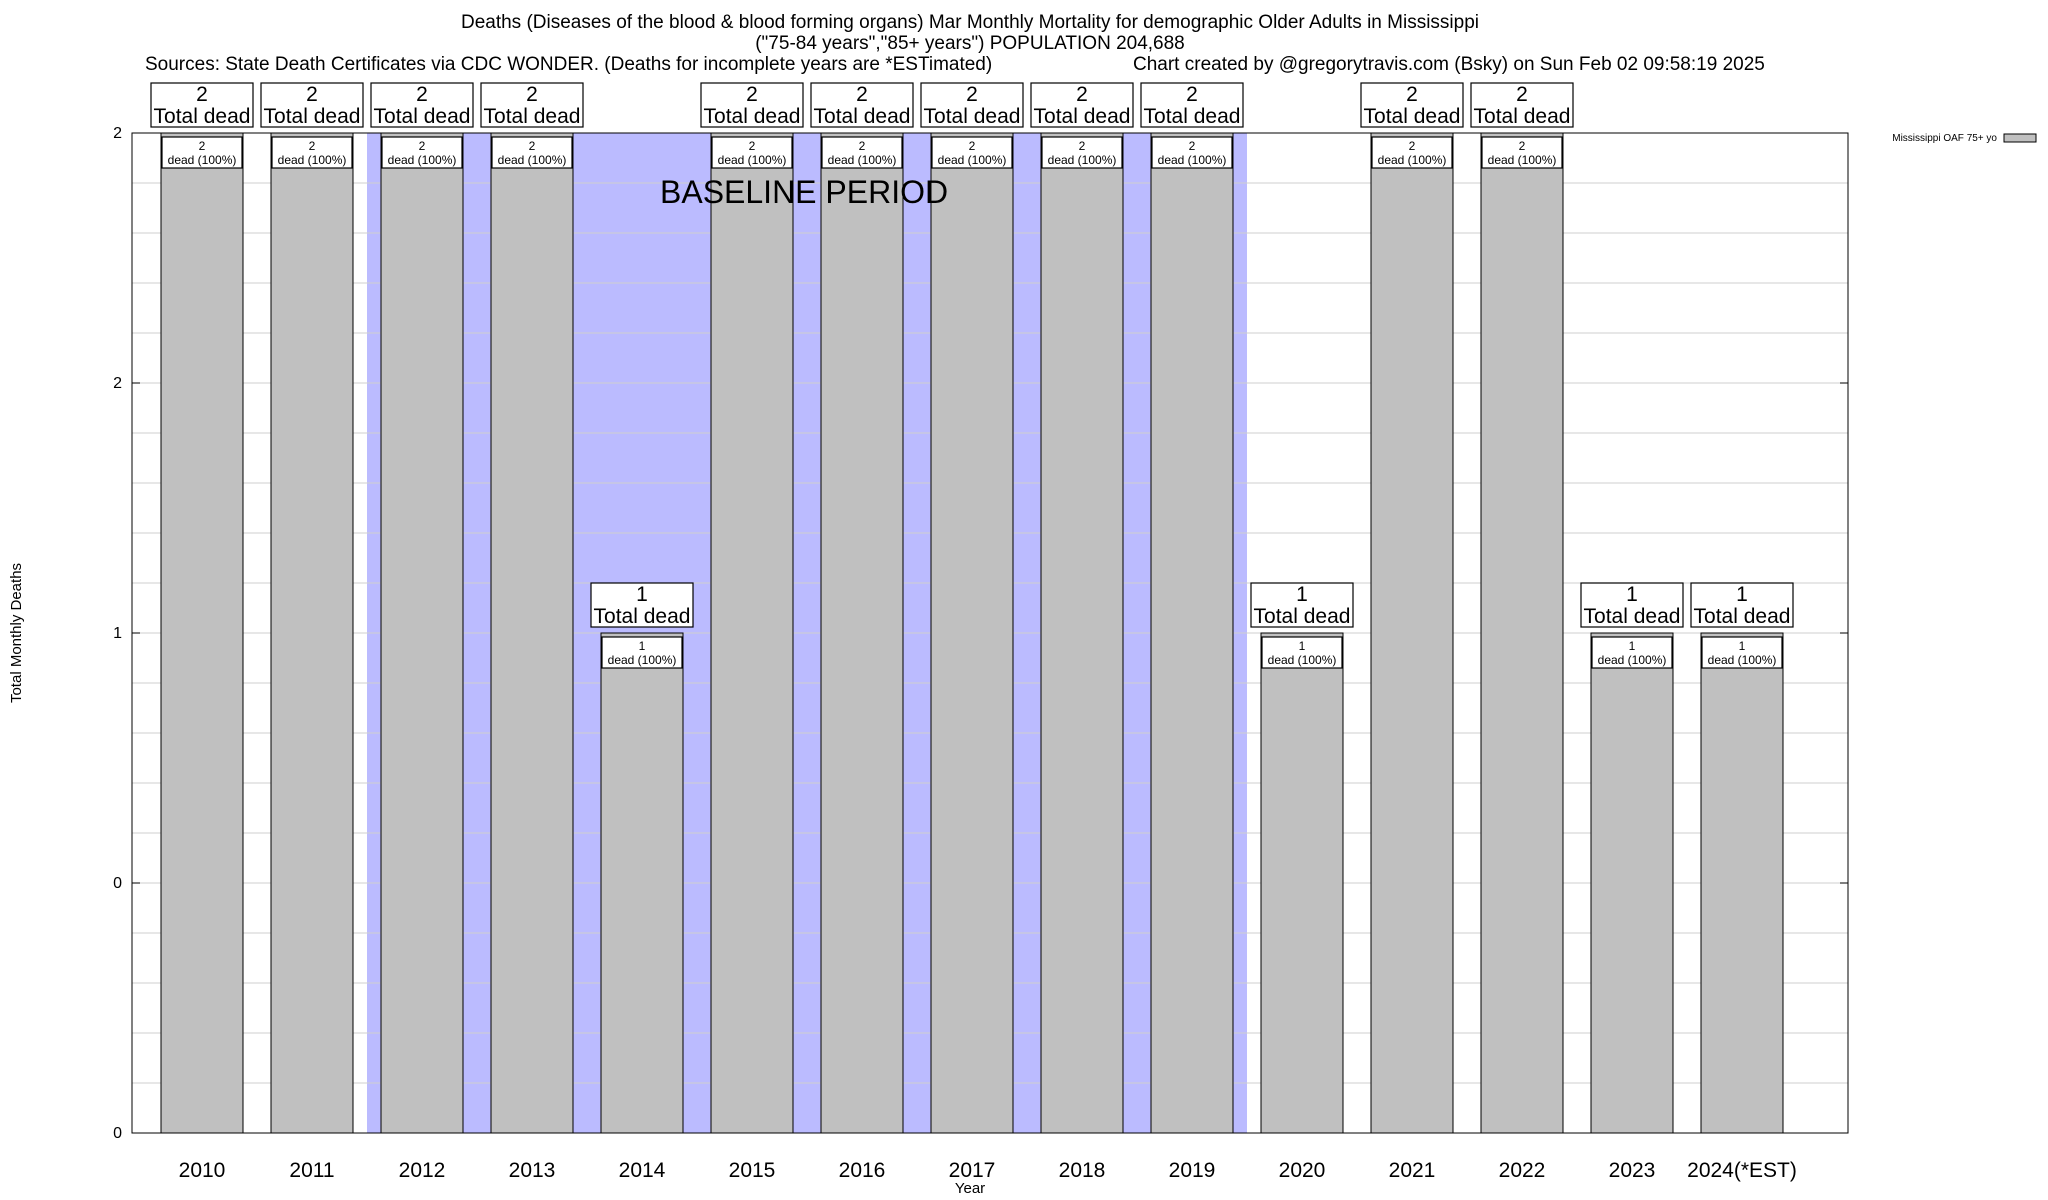 The width and height of the screenshot is (2048, 1200). I want to click on x-axis-label: Year, so click(970, 1188).